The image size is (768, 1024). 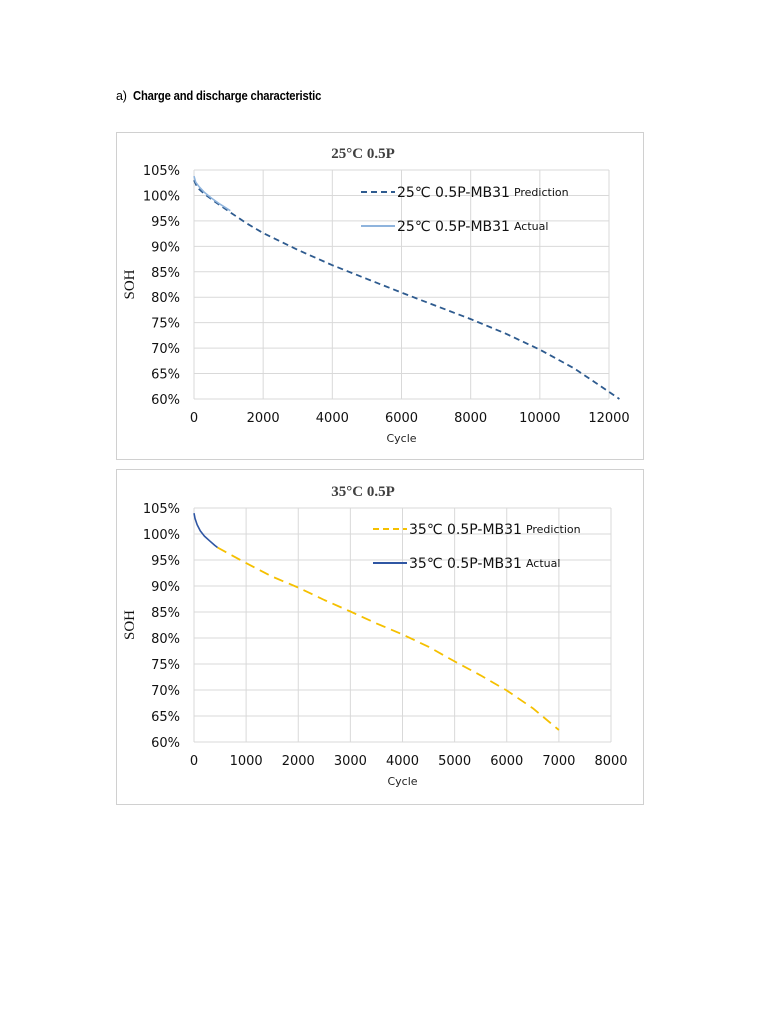 What do you see at coordinates (402, 781) in the screenshot?
I see `chart-35c-x-axis-label: Cycle` at bounding box center [402, 781].